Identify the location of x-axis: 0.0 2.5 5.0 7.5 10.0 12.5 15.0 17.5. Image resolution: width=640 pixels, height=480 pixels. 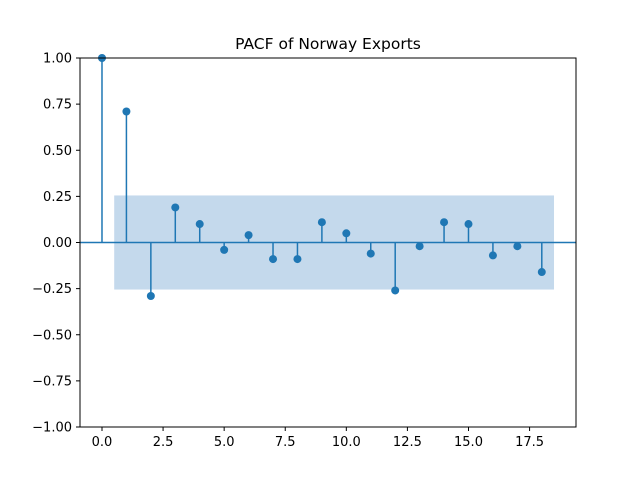
(318, 438).